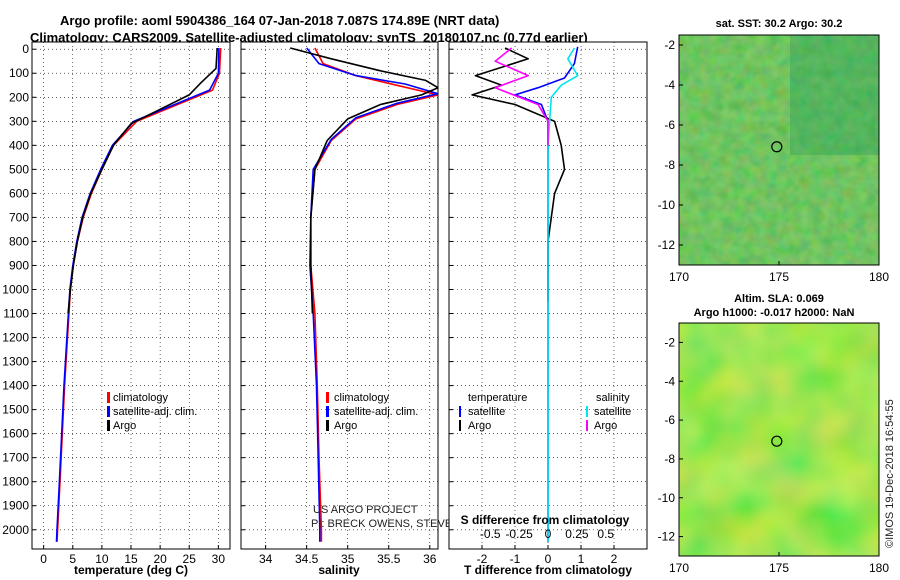  What do you see at coordinates (372, 412) in the screenshot?
I see `salinity-legend: climatology satellite-adj. clim. Argo` at bounding box center [372, 412].